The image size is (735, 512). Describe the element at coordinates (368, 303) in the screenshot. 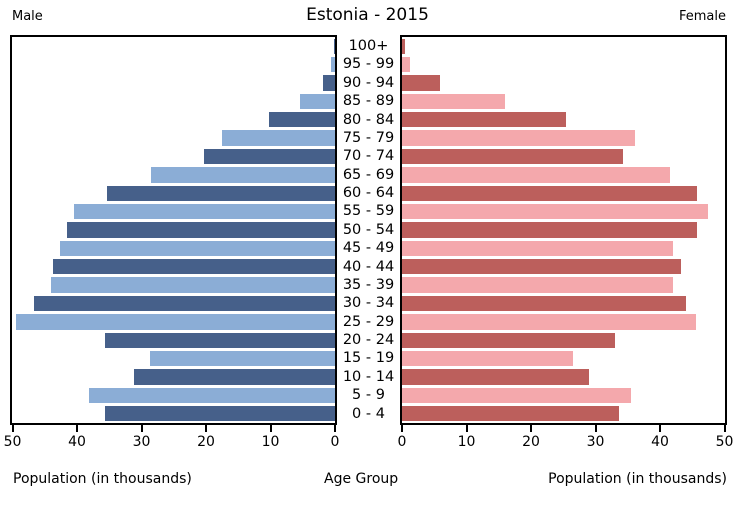

I see `age-group-label: 30 - 34` at that location.